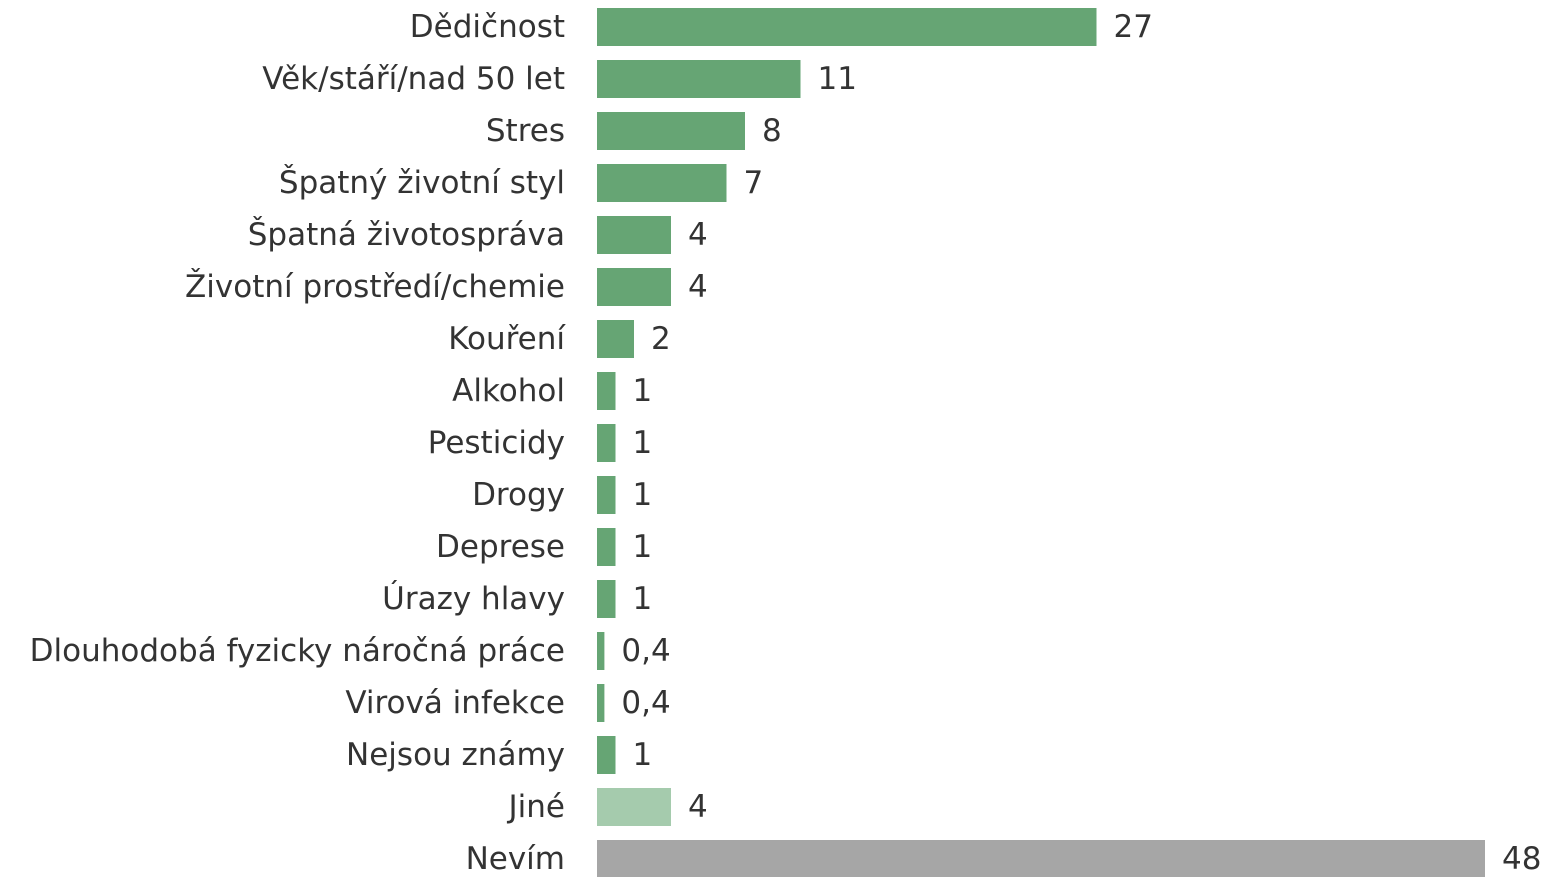  What do you see at coordinates (837, 79) in the screenshot?
I see `value-label: 11` at bounding box center [837, 79].